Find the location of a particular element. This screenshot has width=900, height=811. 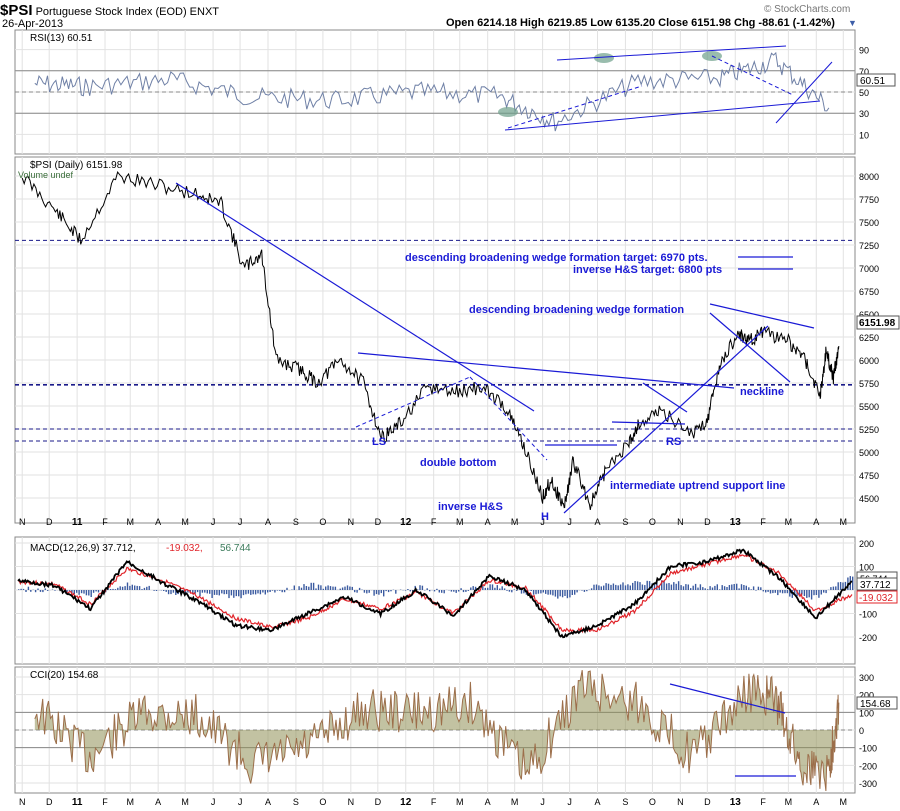

x-axis-label: 12 is located at coordinates (406, 802).